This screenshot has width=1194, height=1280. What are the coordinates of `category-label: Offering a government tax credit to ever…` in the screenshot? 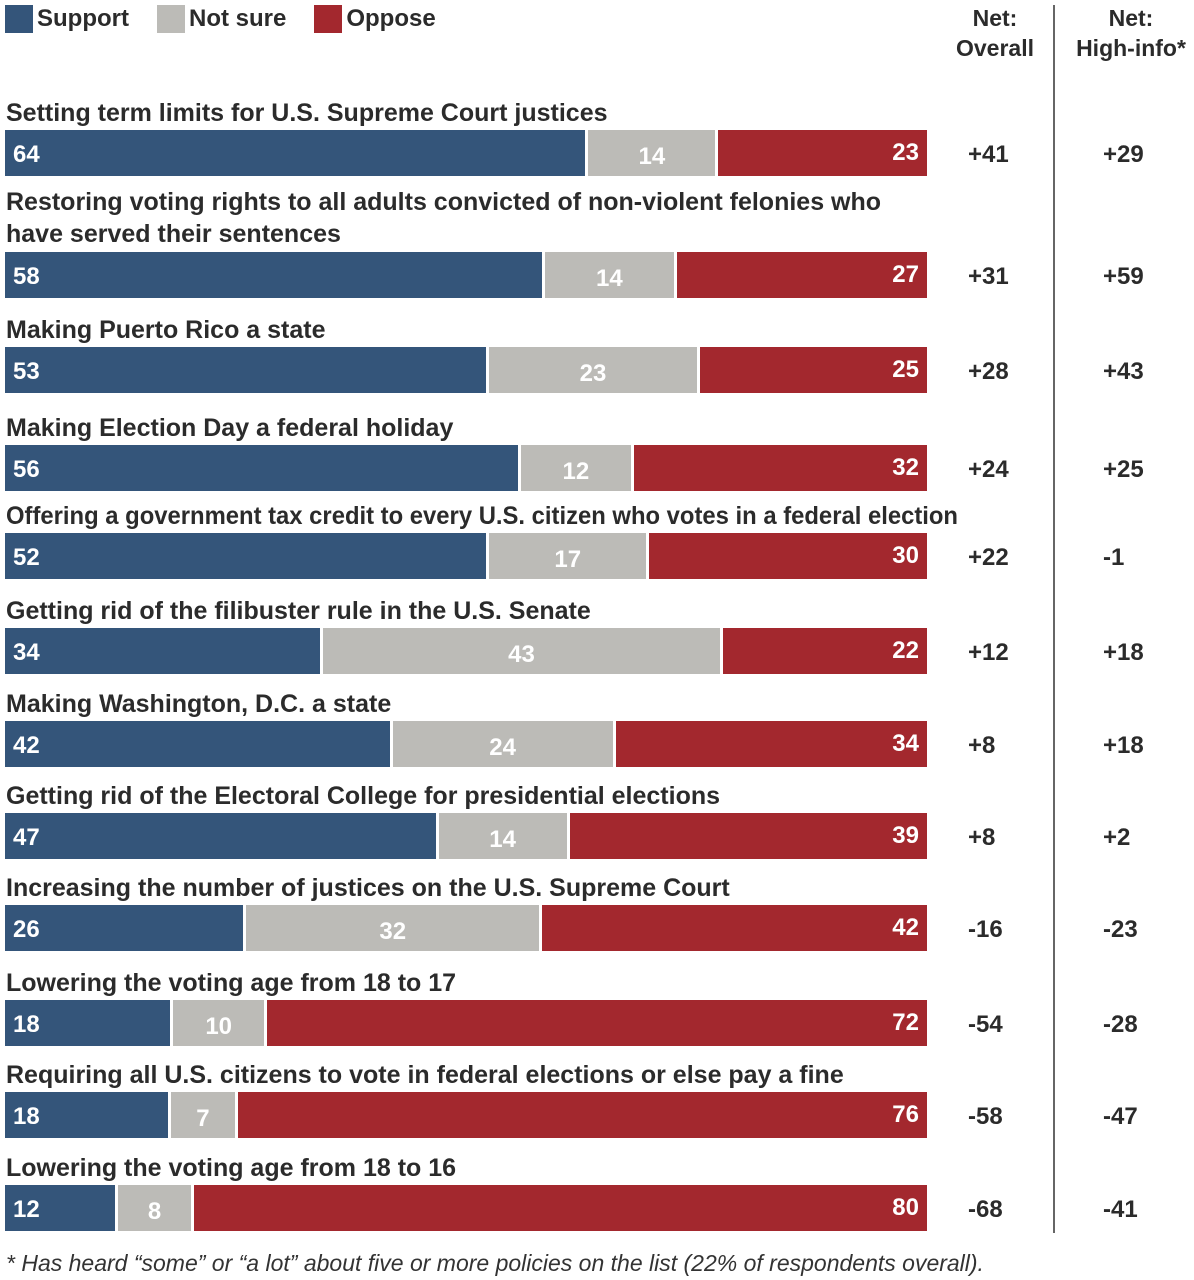 It's located at (482, 516).